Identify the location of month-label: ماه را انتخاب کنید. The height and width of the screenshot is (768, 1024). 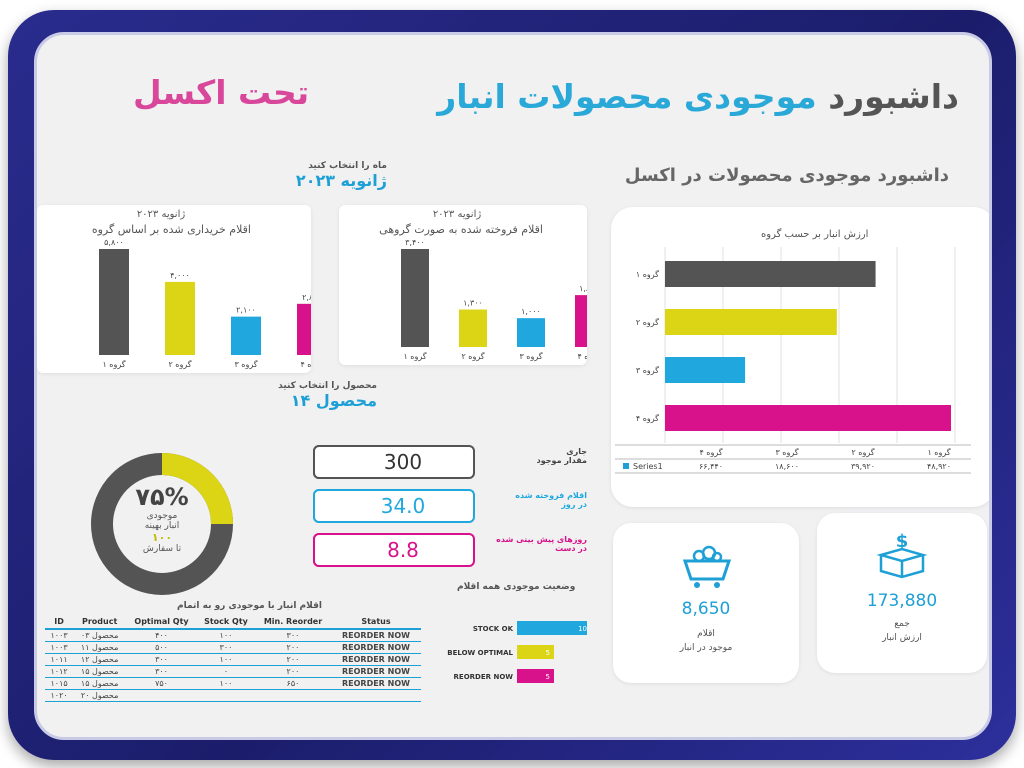
(347, 166).